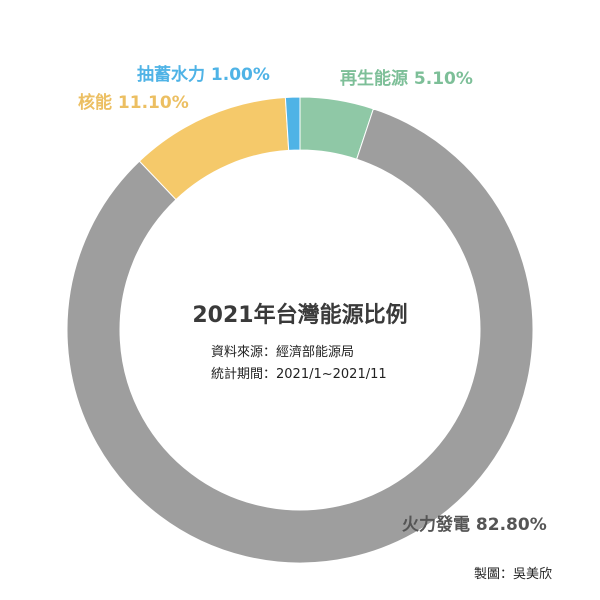 Image resolution: width=600 pixels, height=600 pixels. I want to click on slice-label-1: 再生能源 5.10%, so click(406, 78).